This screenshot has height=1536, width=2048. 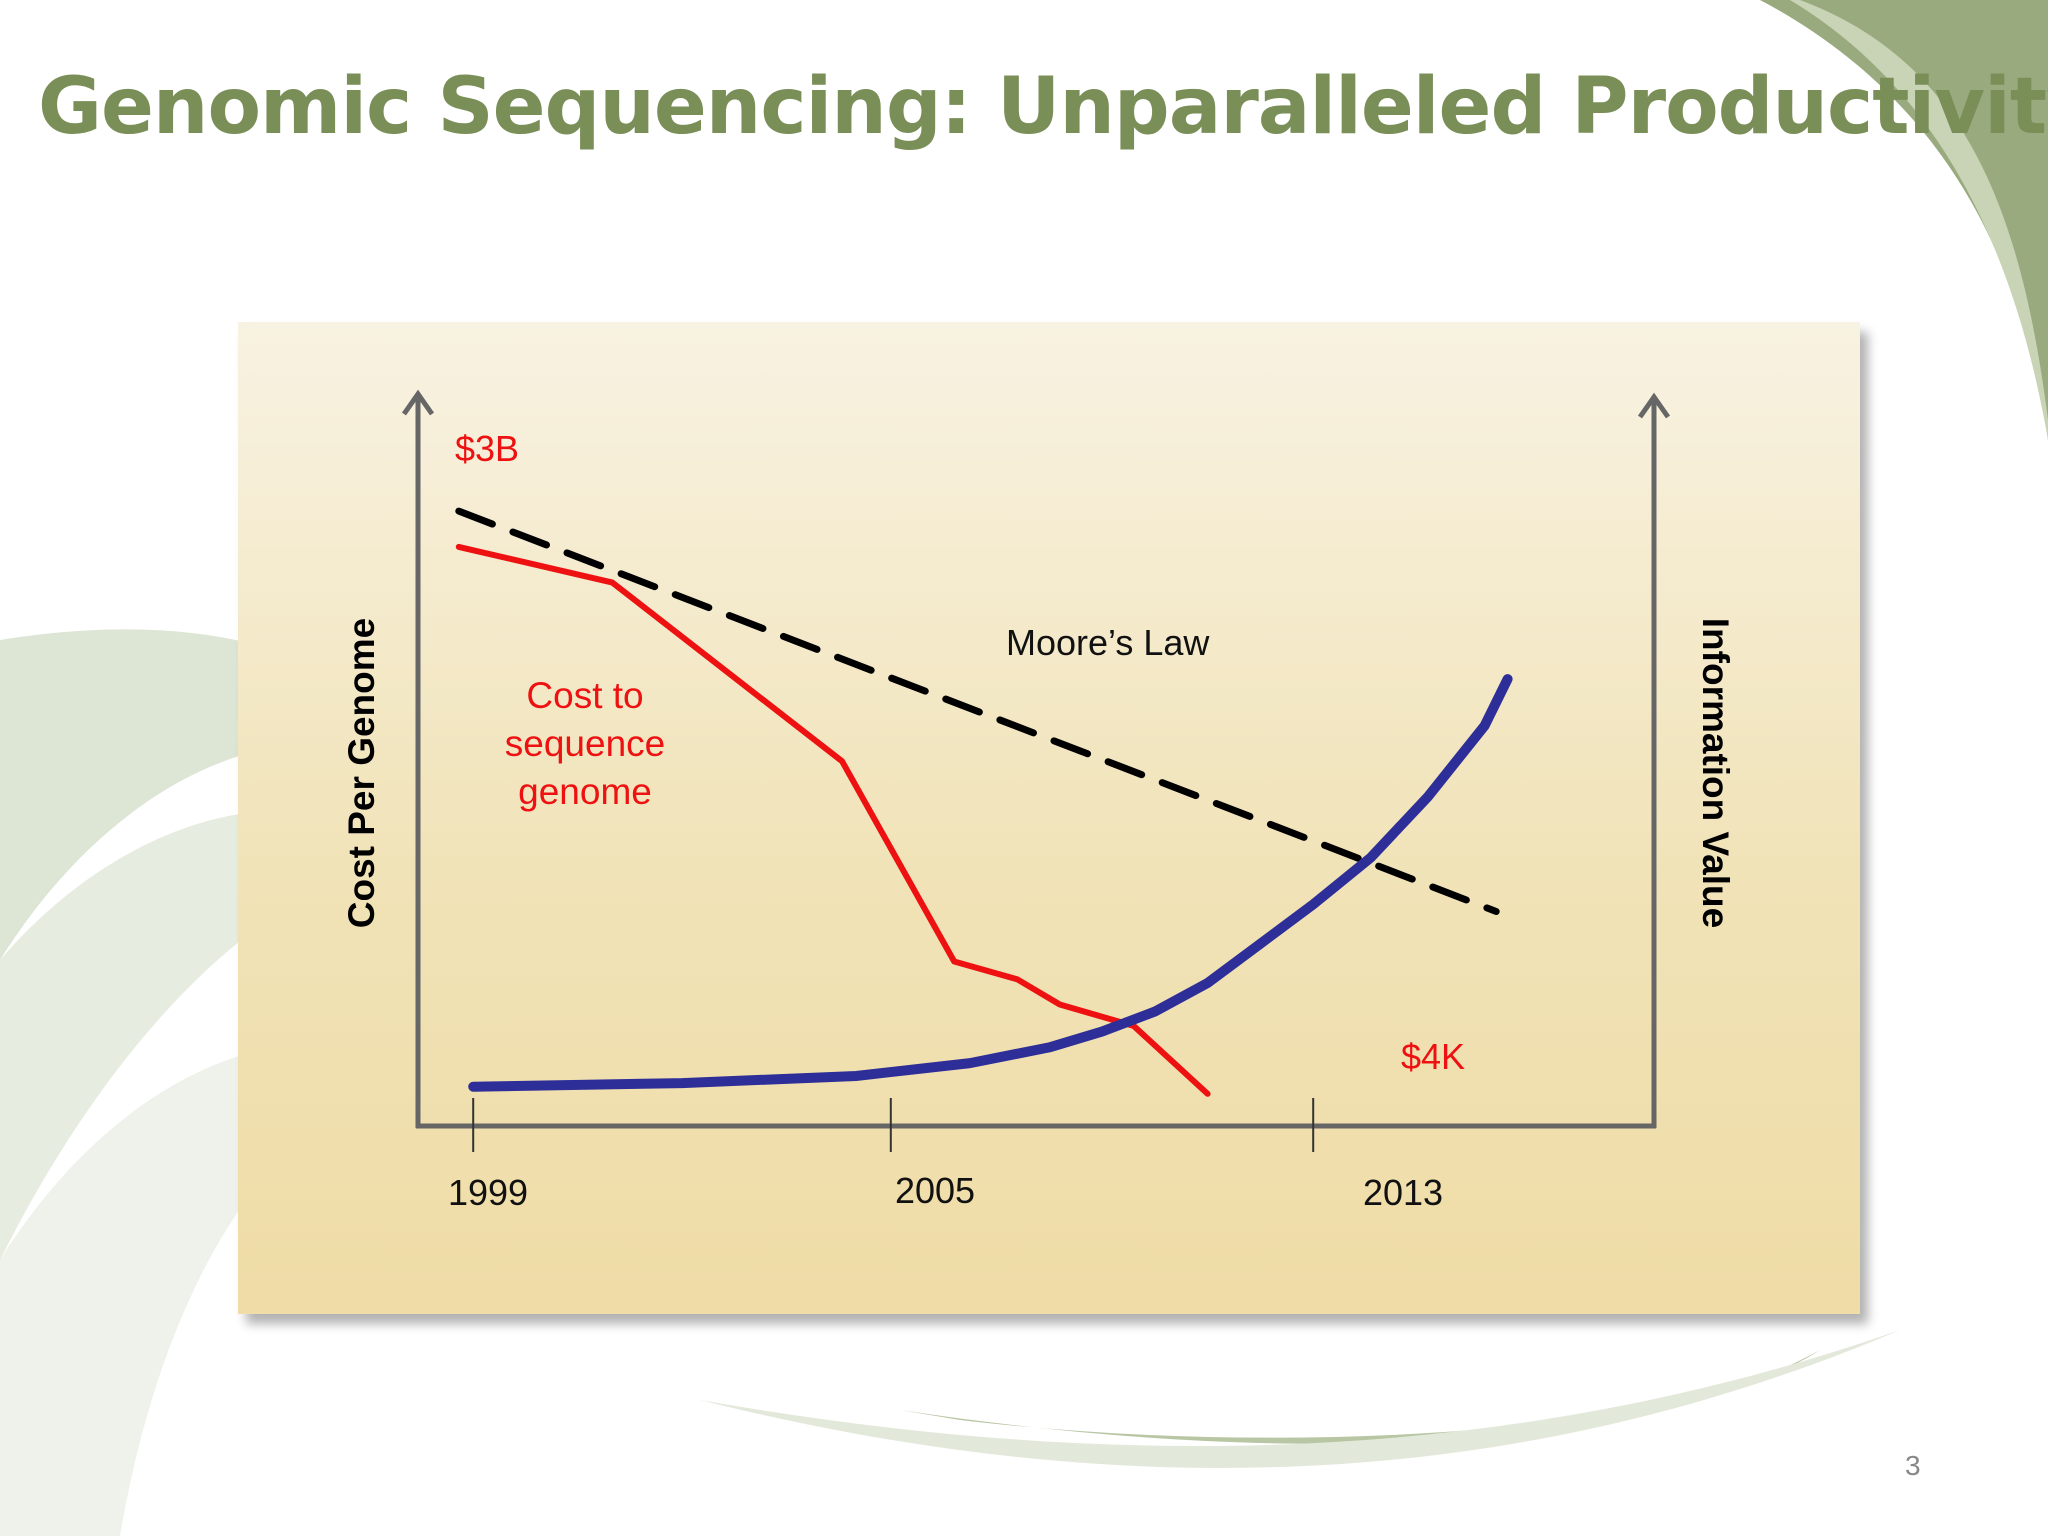 I want to click on bottom-swoosh-light, so click(x=1300, y=1399).